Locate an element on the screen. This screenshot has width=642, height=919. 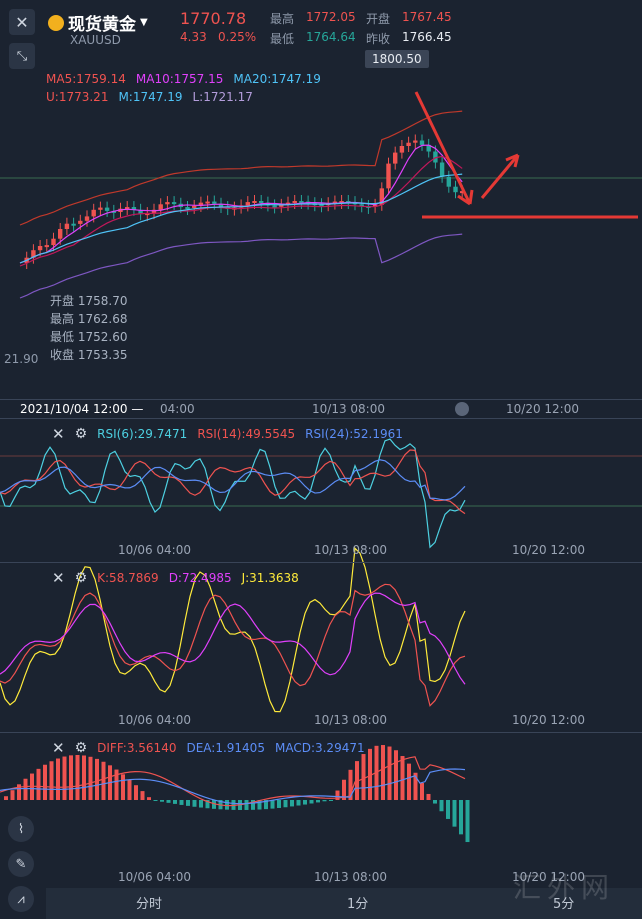
scroll-handle is located at coordinates (462, 409).